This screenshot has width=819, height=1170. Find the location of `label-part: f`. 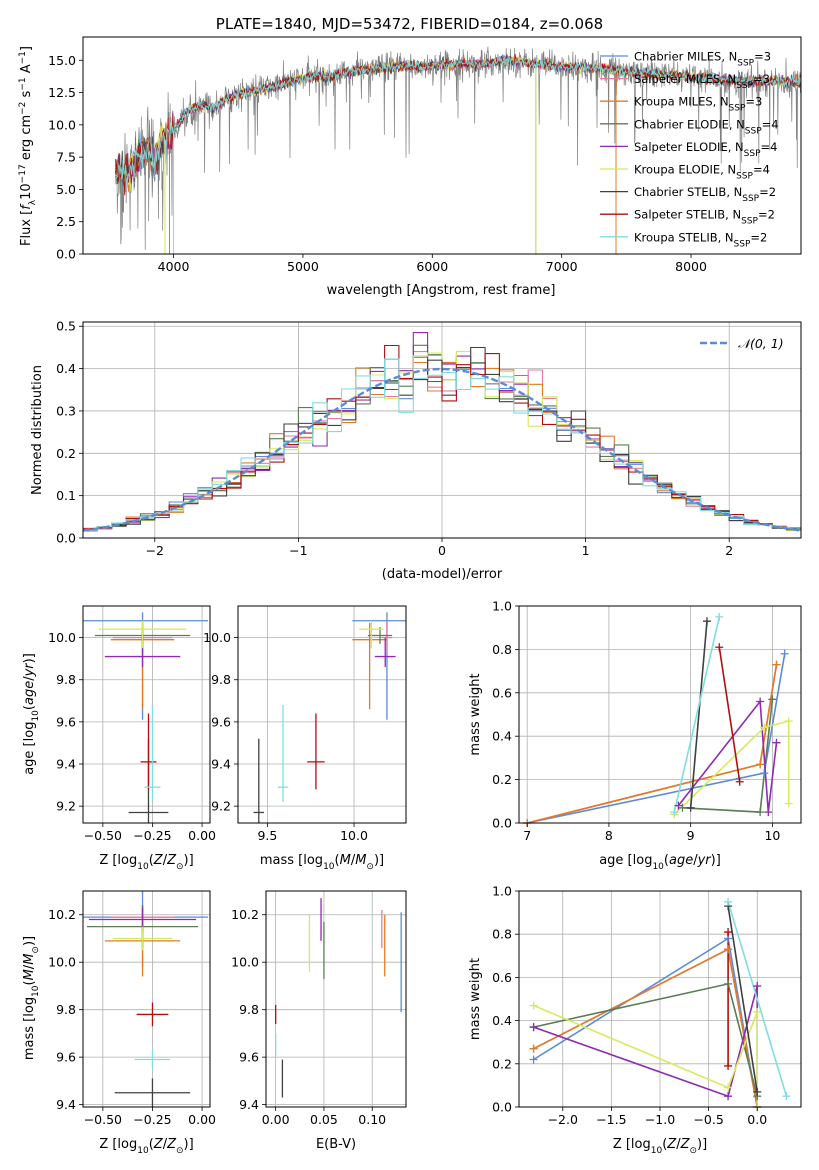

label-part: f is located at coordinates (26, 206).